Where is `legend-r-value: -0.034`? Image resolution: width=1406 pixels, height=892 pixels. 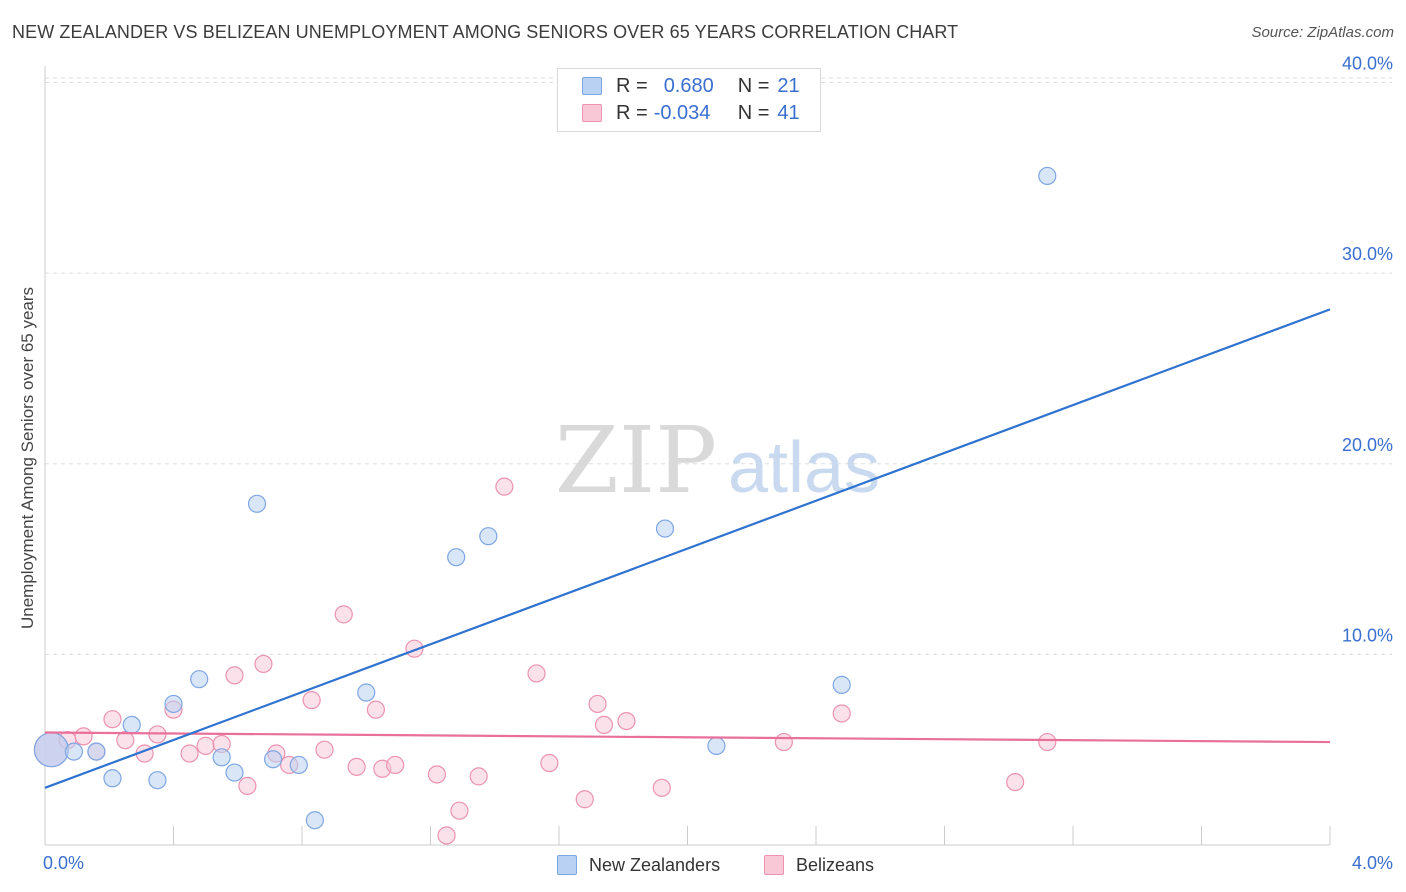
legend-r-value: -0.034 is located at coordinates (682, 112).